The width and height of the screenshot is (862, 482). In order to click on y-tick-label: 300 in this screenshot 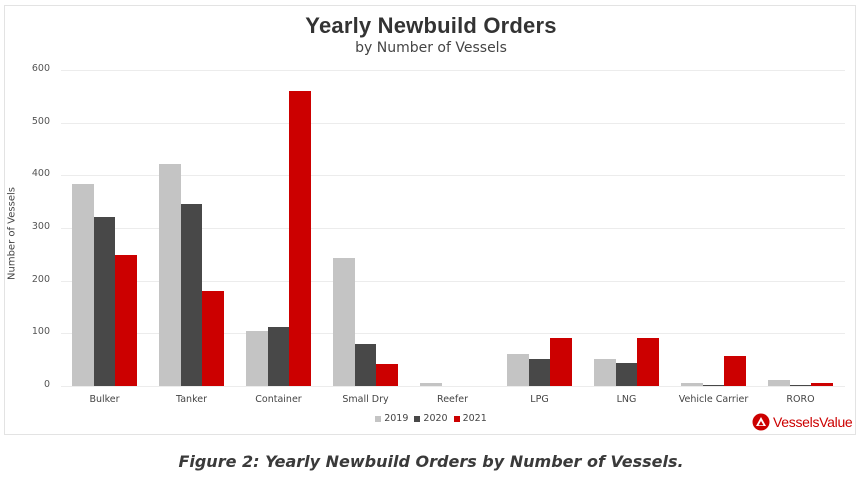, I will do `click(40, 226)`.